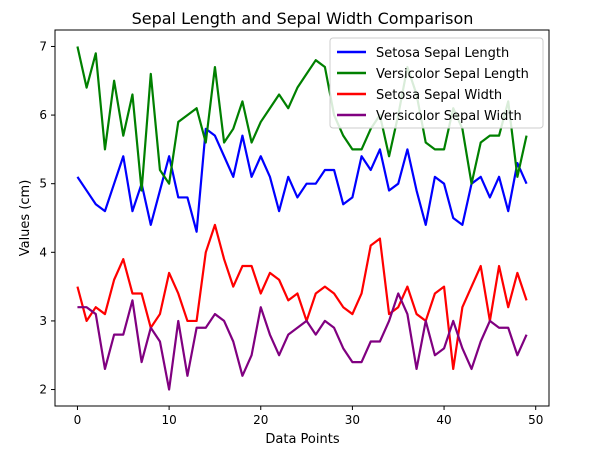  What do you see at coordinates (452, 74) in the screenshot?
I see `legend-label-versicolor-sepal-length: Versicolor Sepal Length` at bounding box center [452, 74].